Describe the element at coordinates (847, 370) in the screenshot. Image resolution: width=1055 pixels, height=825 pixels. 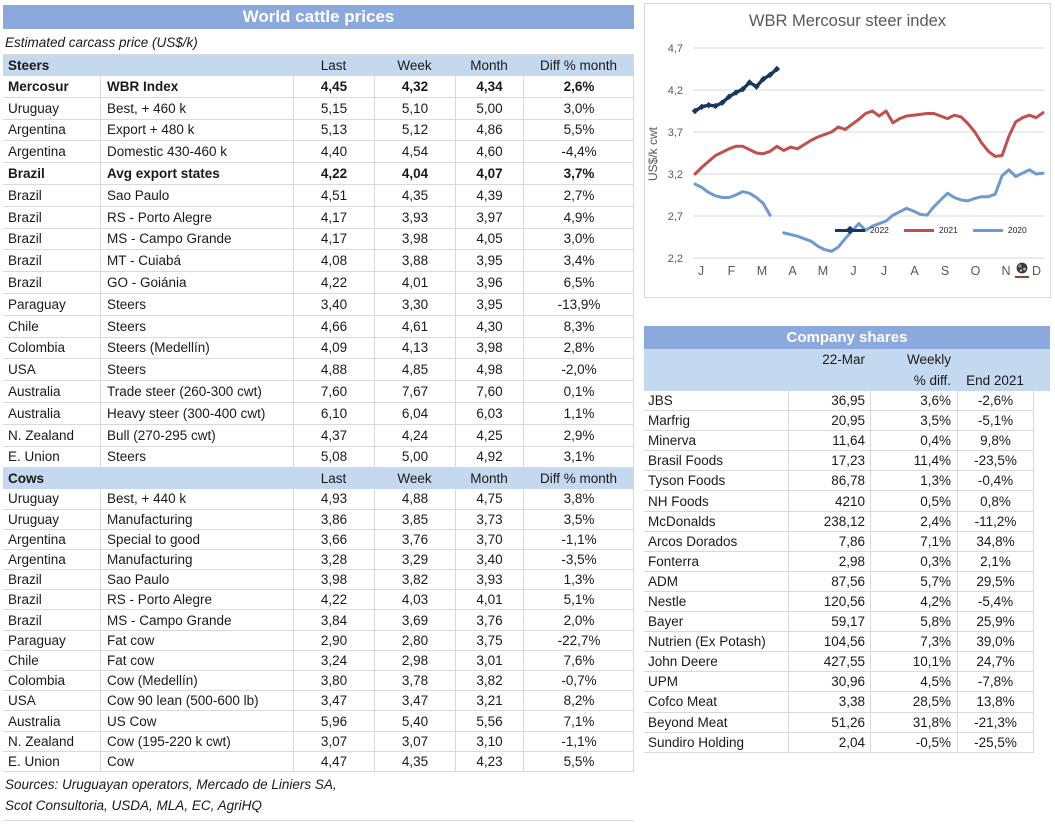
I see `company-shares-header: 22-Mar Weekly % diff. End 2021` at that location.